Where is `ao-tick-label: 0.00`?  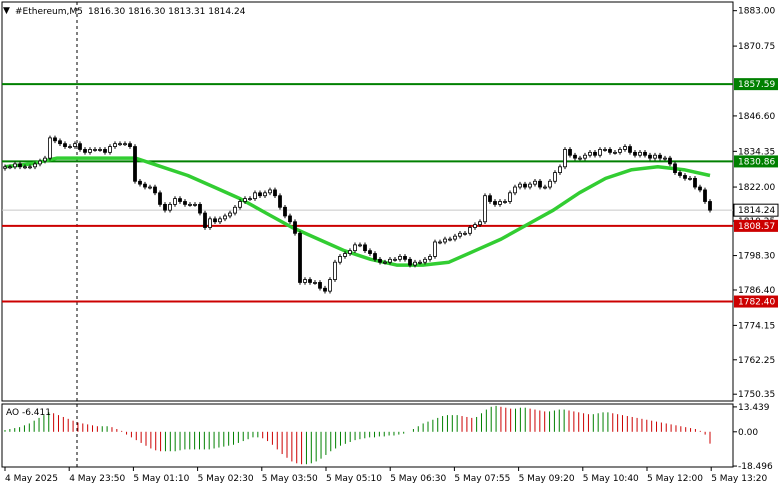
ao-tick-label: 0.00 is located at coordinates (748, 433).